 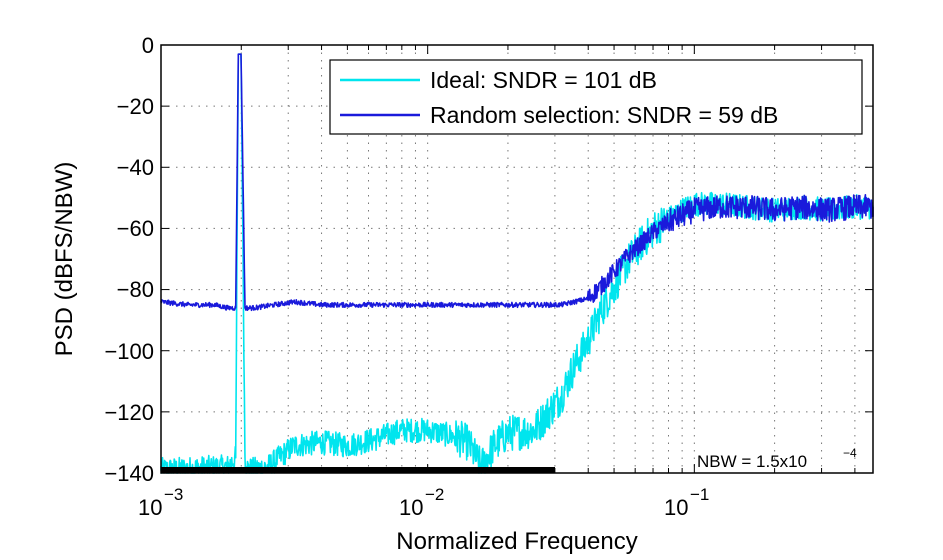 I want to click on y-tick-label: −120, so click(x=129, y=412).